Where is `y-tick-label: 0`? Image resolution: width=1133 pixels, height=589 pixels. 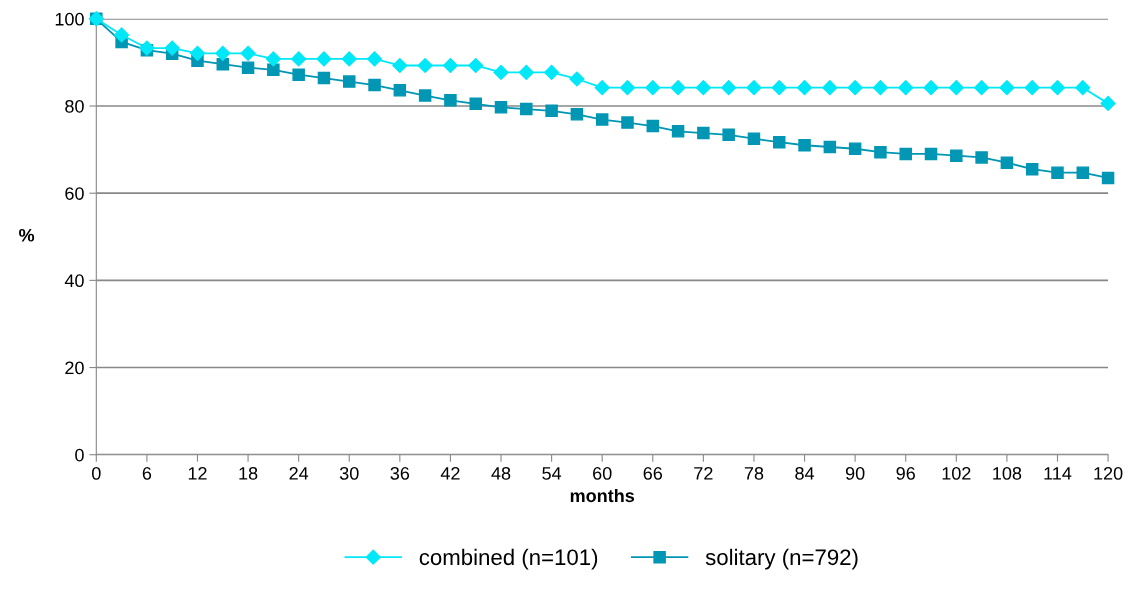 y-tick-label: 0 is located at coordinates (79, 455).